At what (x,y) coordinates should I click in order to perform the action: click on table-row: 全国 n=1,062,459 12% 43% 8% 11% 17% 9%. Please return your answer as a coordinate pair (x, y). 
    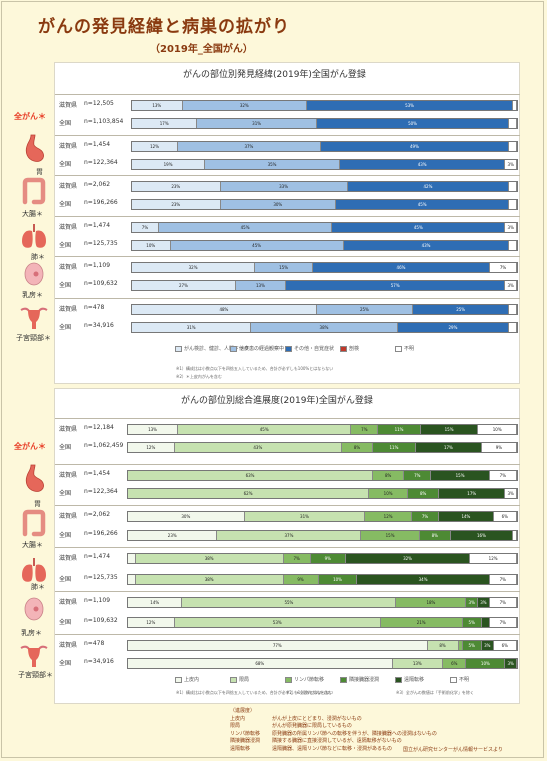
    Looking at the image, I should click on (287, 448).